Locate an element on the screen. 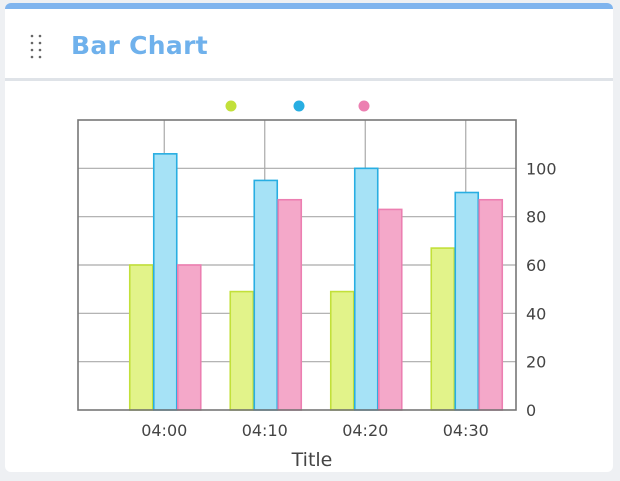  y-tick-label: 100 is located at coordinates (541, 168).